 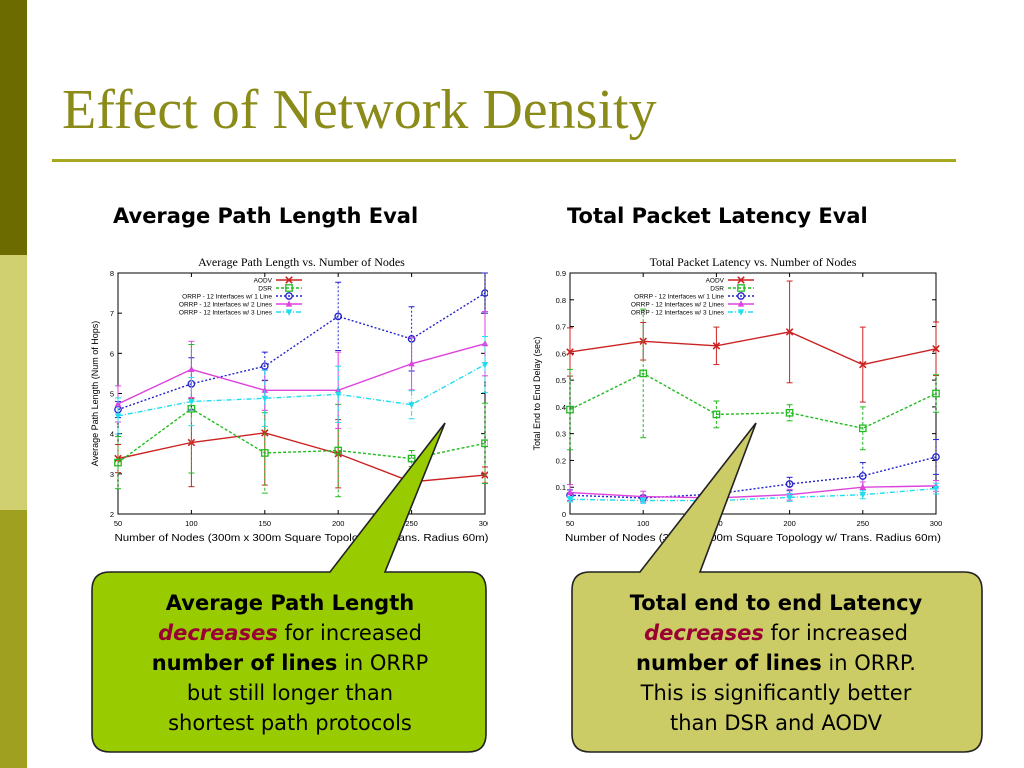 I want to click on y-tick-label: 6, so click(x=112, y=353).